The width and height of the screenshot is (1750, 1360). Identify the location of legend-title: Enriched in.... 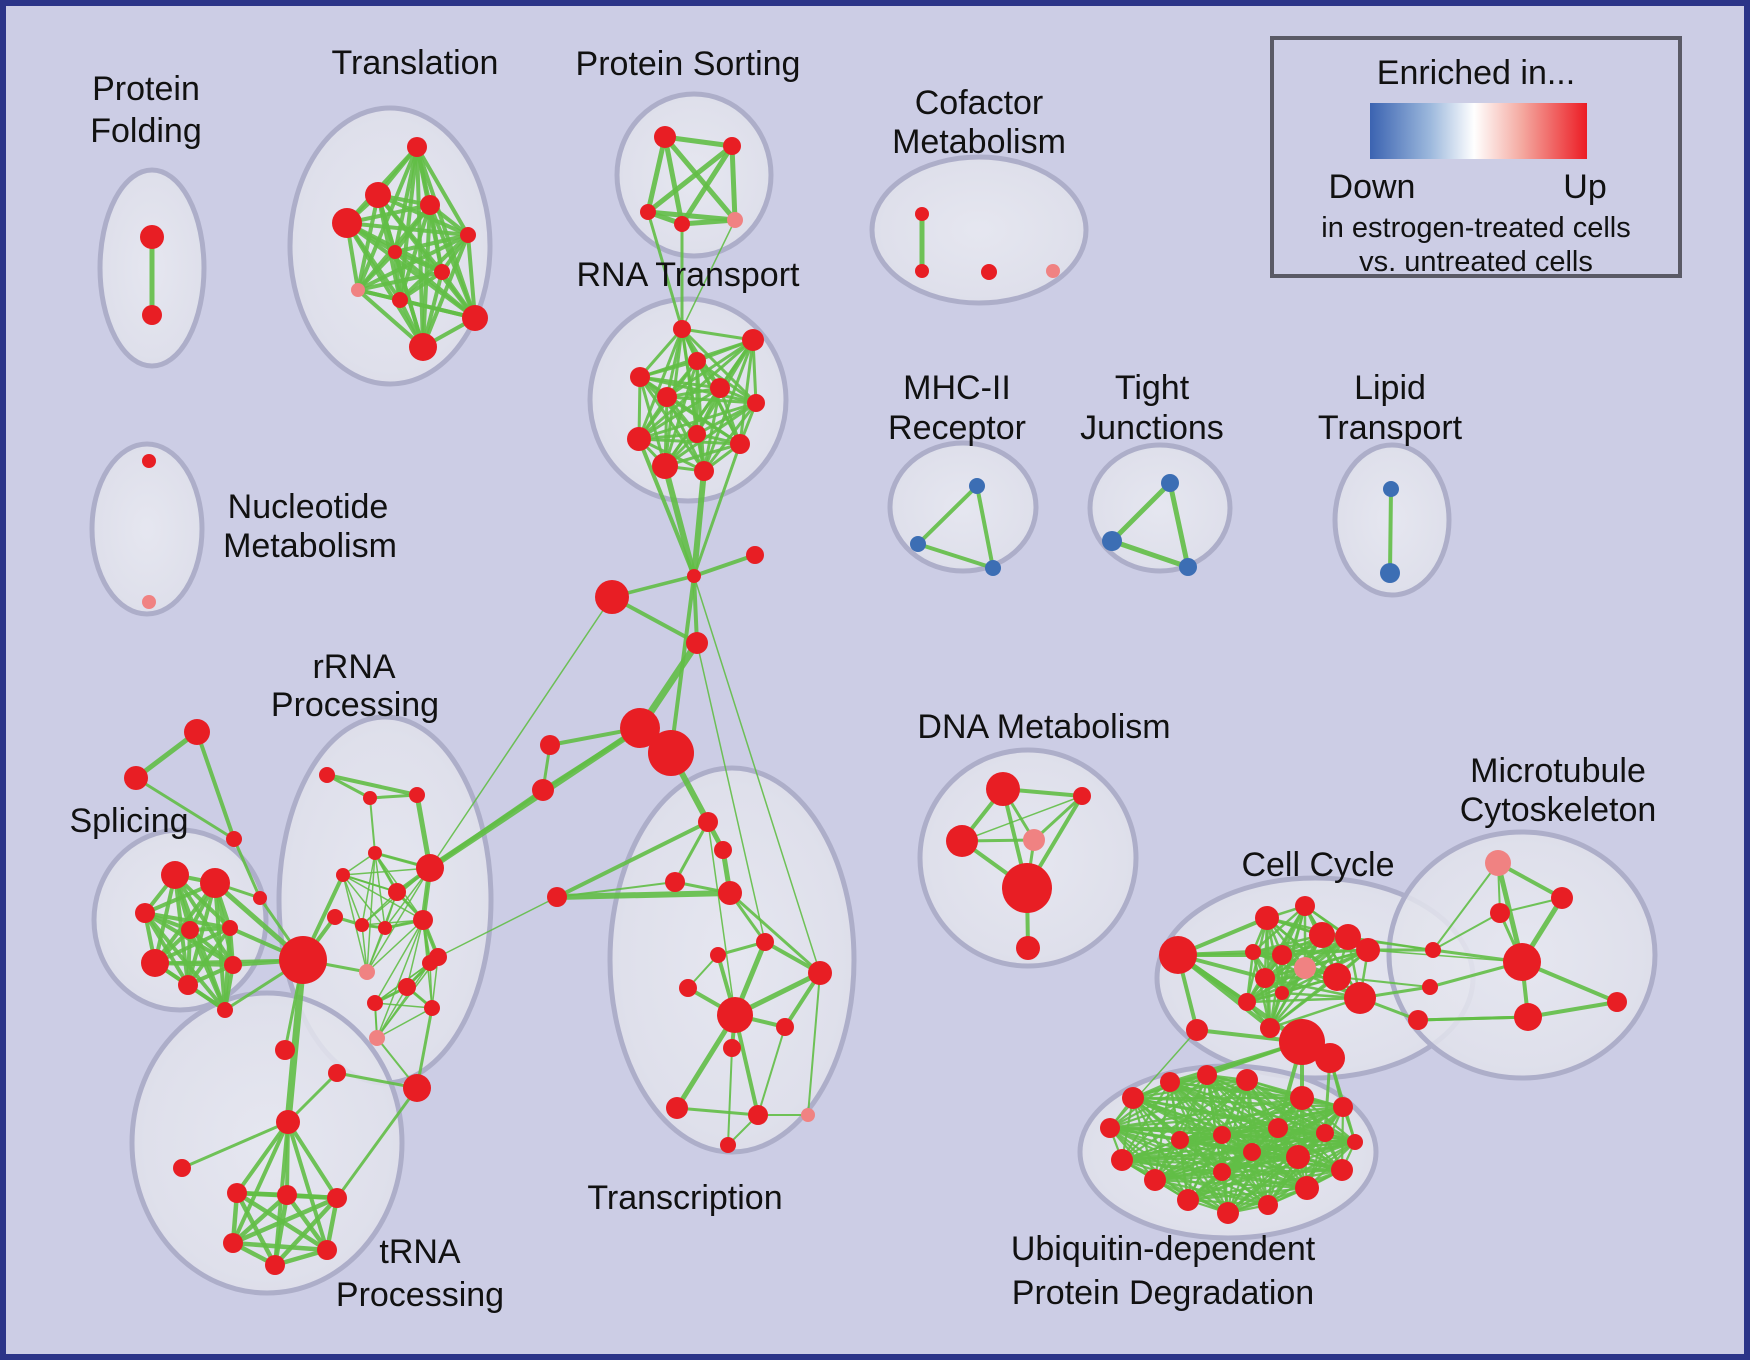
(1476, 73).